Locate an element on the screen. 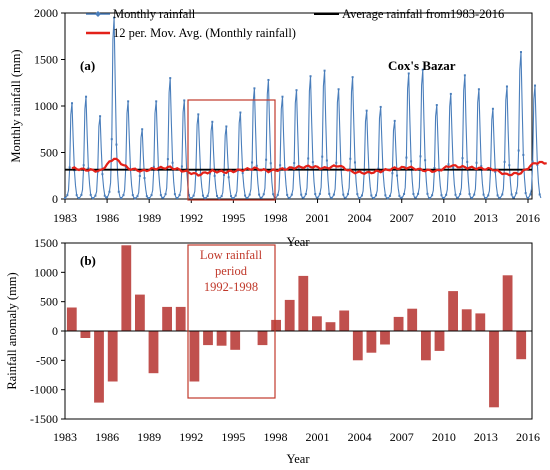 Image resolution: width=550 pixels, height=470 pixels. x-axis-label-b: Year is located at coordinates (298, 459).